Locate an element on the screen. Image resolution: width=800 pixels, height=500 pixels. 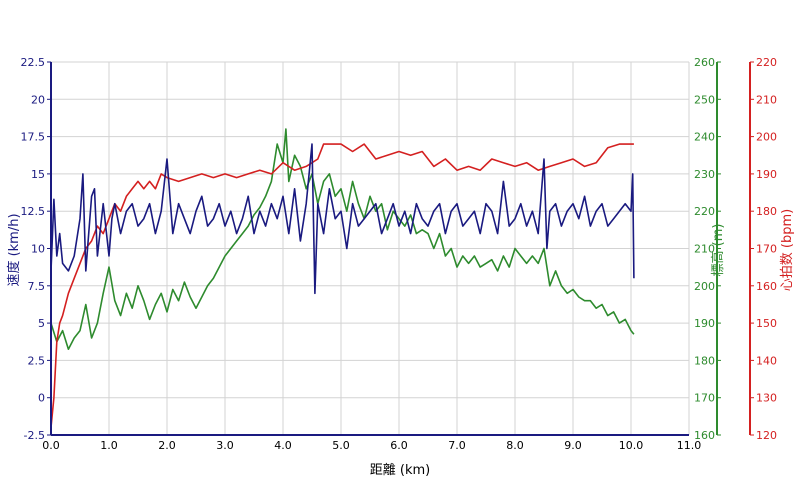
heart-rate-tick-label: 150 is located at coordinates (766, 323).